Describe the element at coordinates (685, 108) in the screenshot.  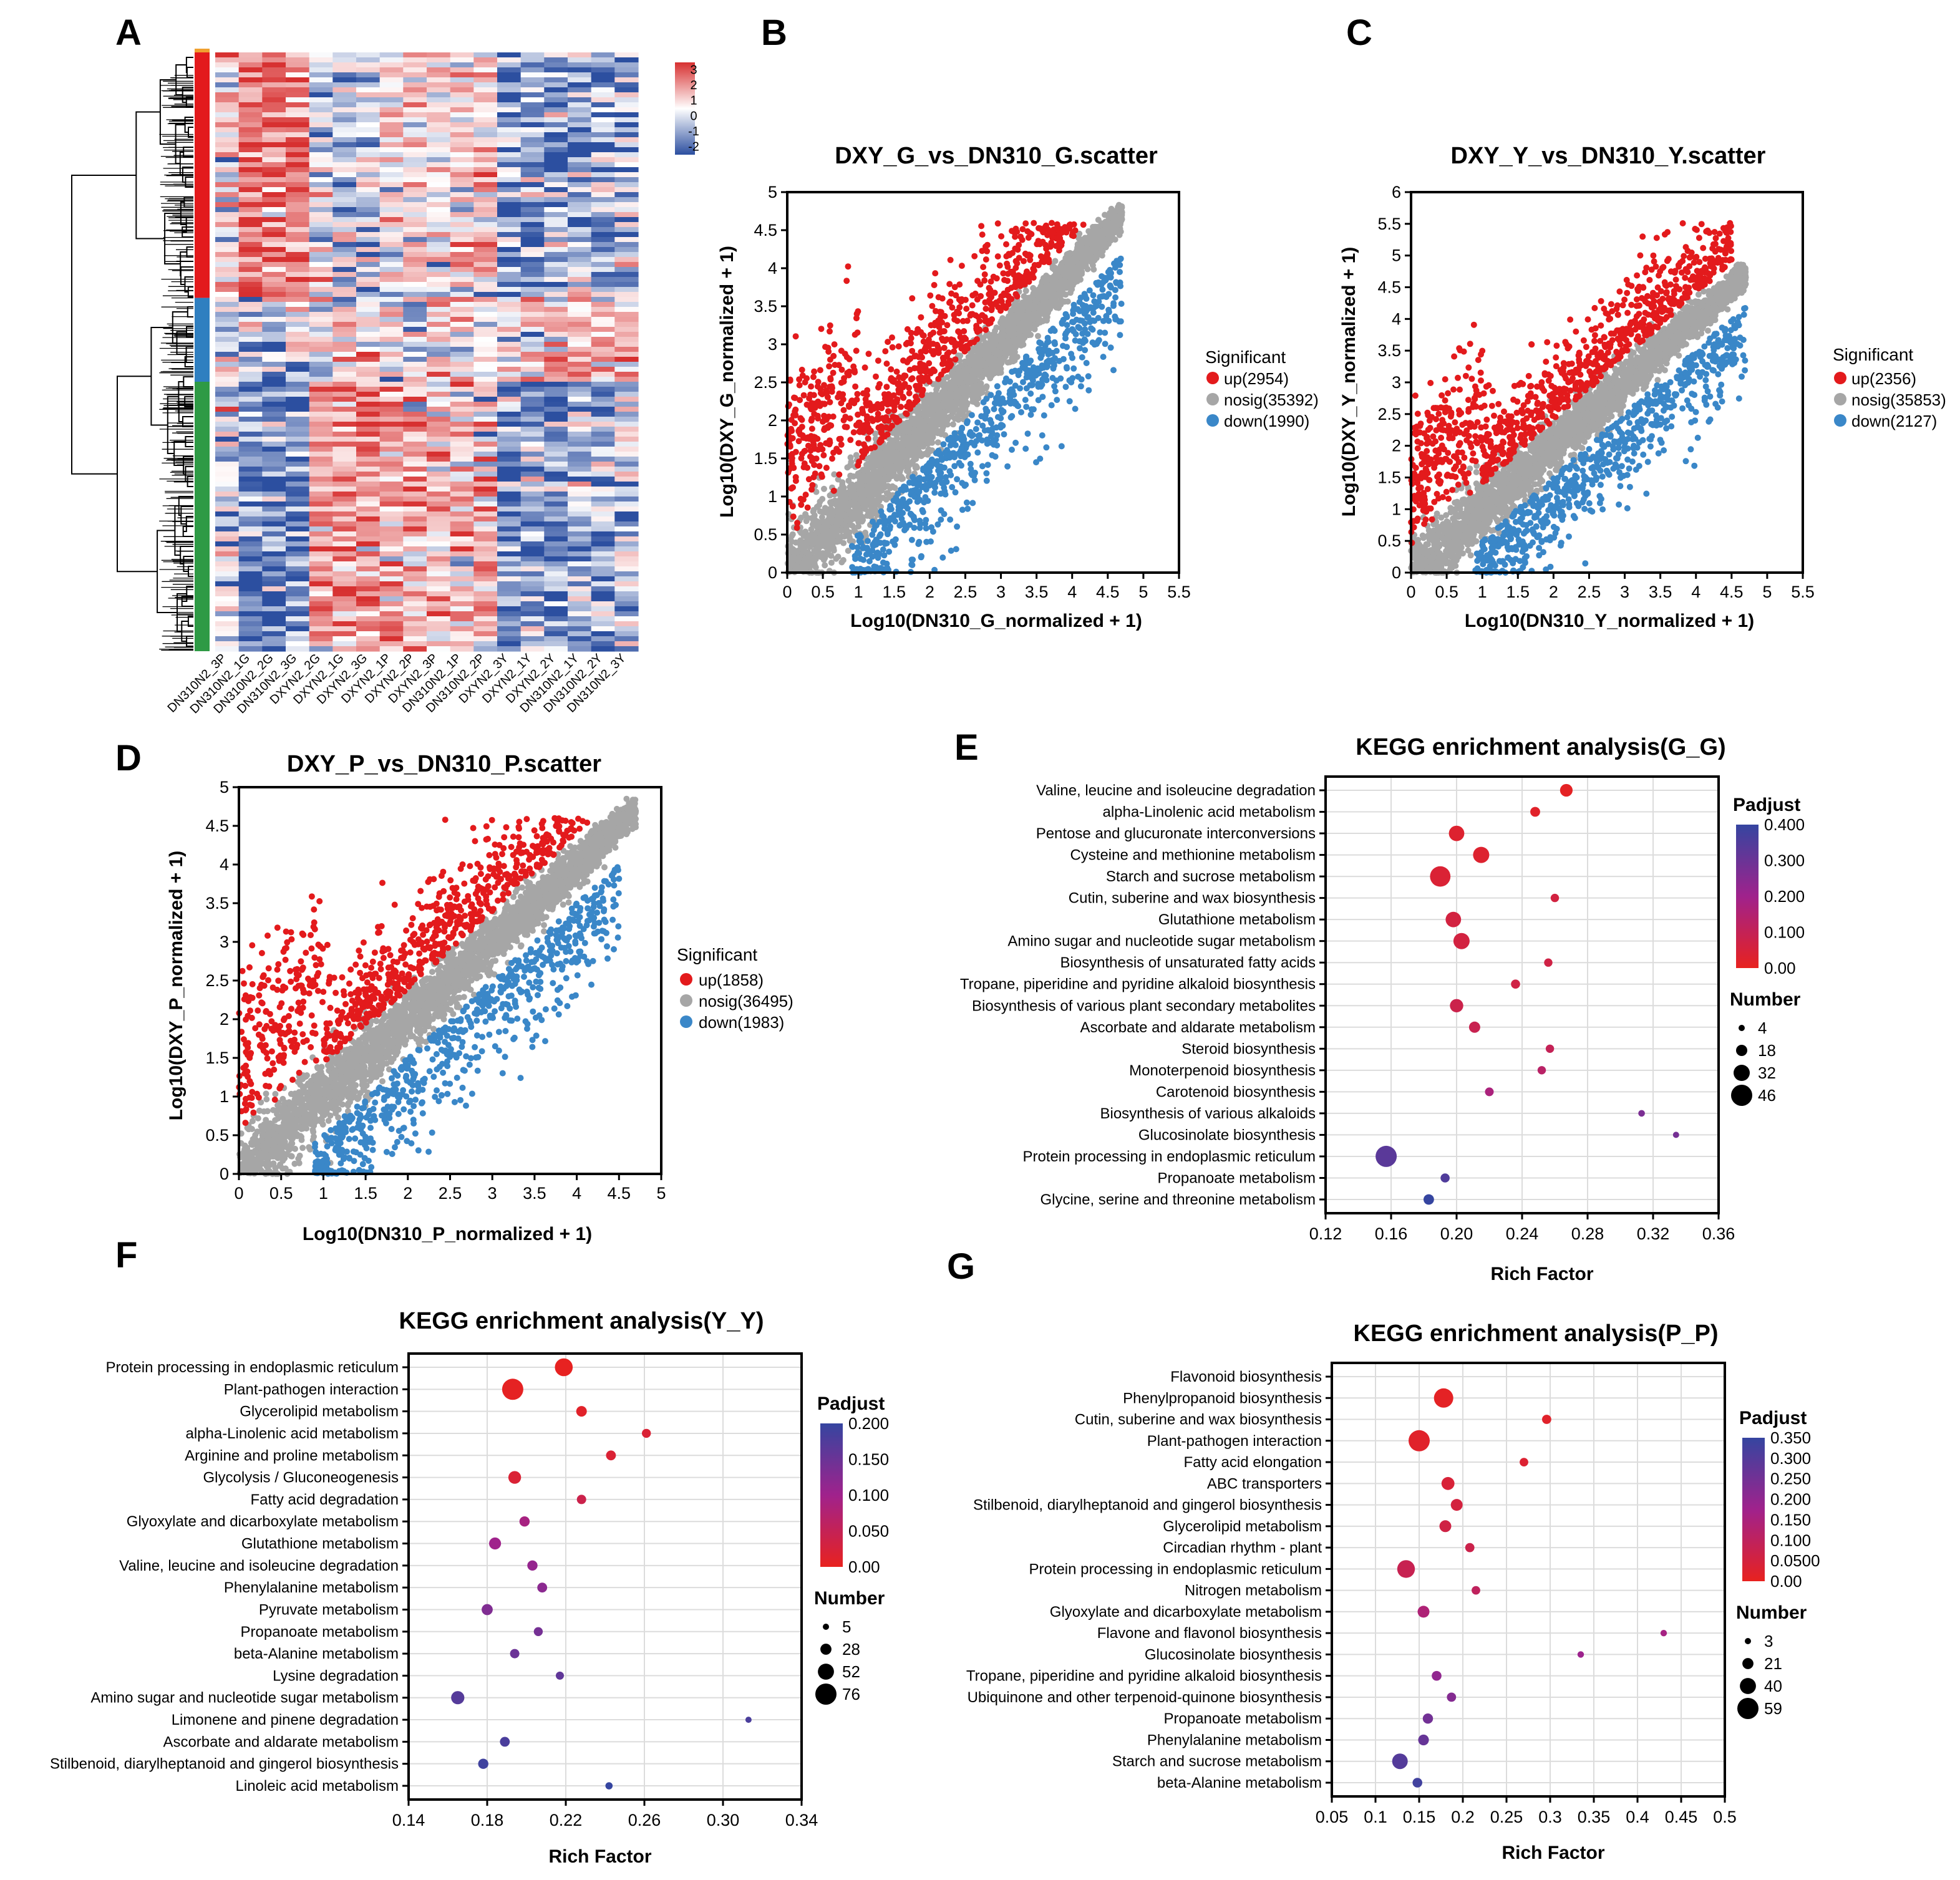
I see `heat-scale-bar` at that location.